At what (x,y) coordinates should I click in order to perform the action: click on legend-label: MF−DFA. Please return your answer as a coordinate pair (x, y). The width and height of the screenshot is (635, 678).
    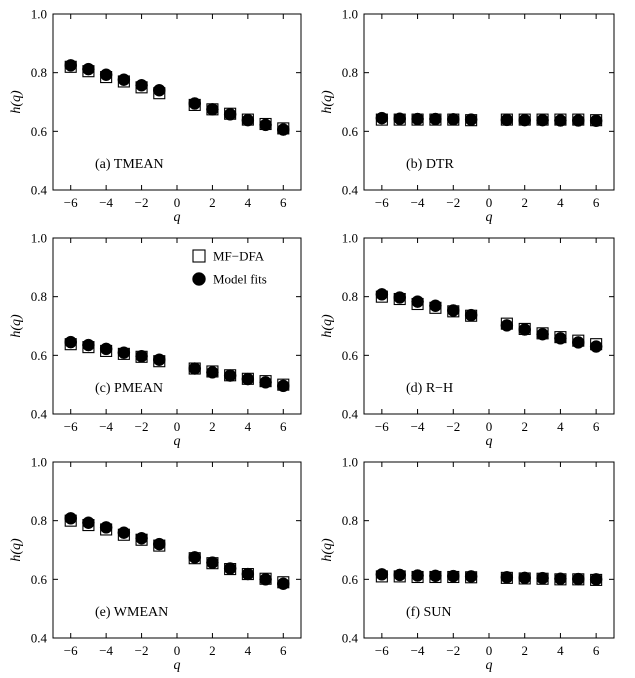
    Looking at the image, I should click on (239, 256).